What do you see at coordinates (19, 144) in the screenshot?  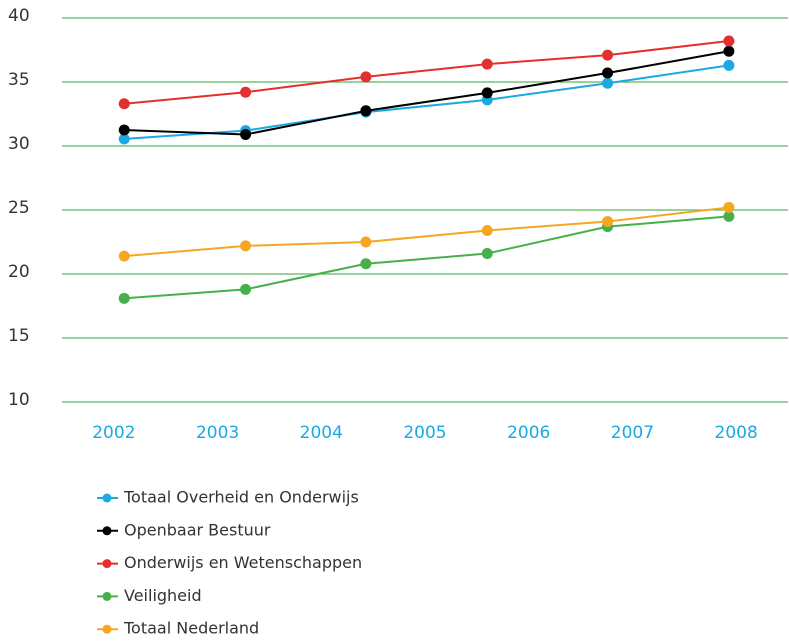 I see `y-tick-label: 30` at bounding box center [19, 144].